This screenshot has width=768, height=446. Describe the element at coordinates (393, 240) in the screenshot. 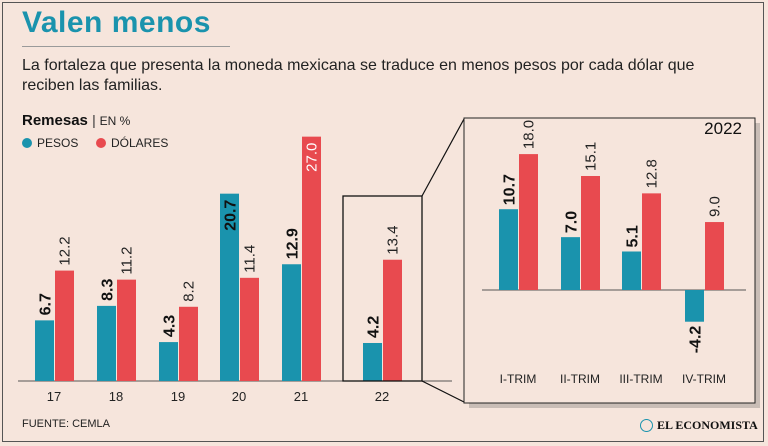

I see `data-label-dolares-22: 13.4` at that location.